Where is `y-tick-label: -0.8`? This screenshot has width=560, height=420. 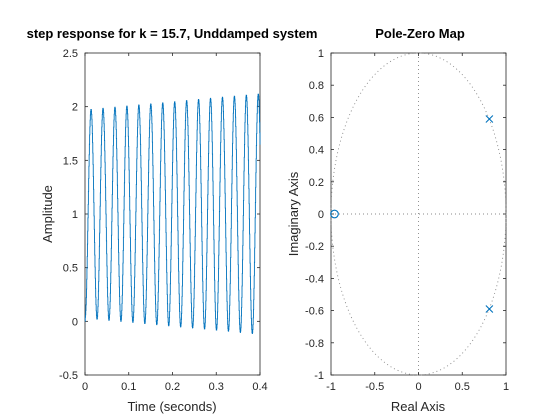 y-tick-label: -0.8 is located at coordinates (314, 344).